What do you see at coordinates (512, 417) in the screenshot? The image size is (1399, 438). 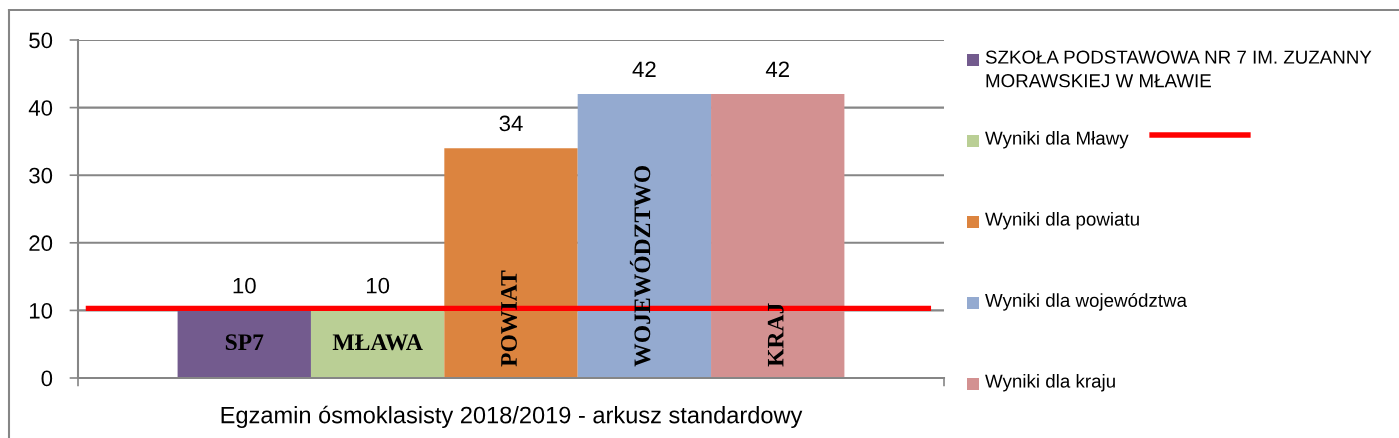 I see `x-tick-label: Egzamin ósmoklasisty 2018/2019 - arkusz standardowy` at bounding box center [512, 417].